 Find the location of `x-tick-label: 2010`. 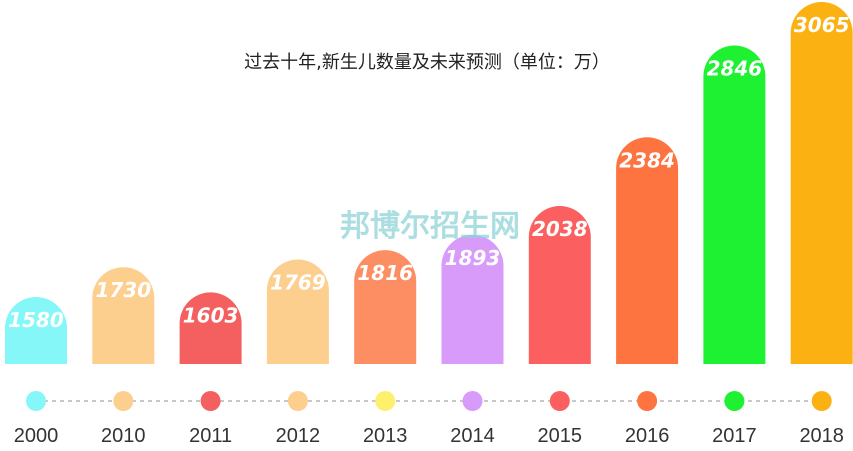

x-tick-label: 2010 is located at coordinates (123, 436).